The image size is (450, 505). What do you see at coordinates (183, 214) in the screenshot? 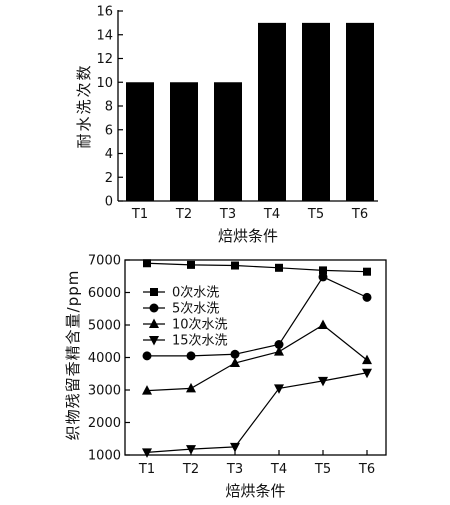
I see `bar-chart-x-tick-label: T2` at bounding box center [183, 214].